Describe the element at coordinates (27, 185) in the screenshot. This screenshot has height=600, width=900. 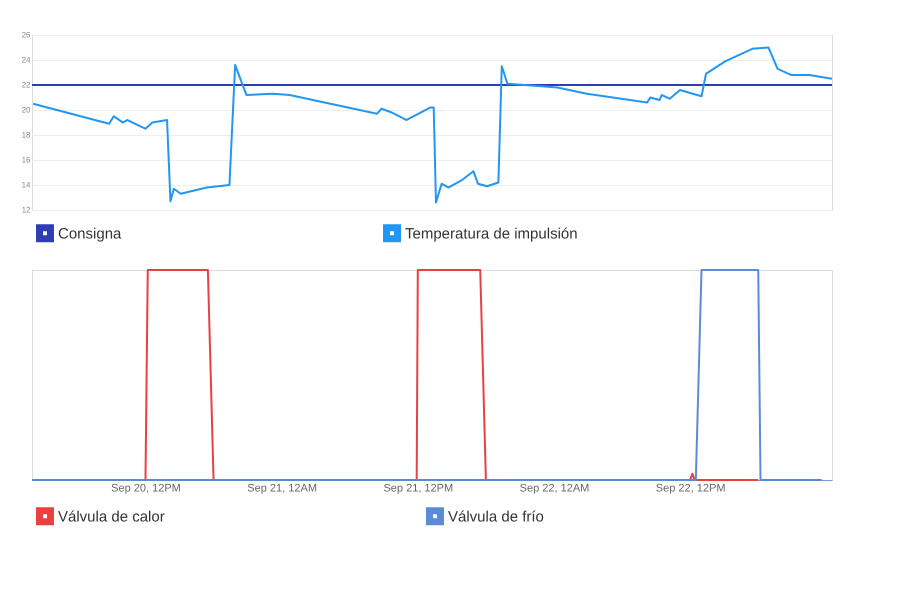
I see `y-tick-label: 14` at that location.